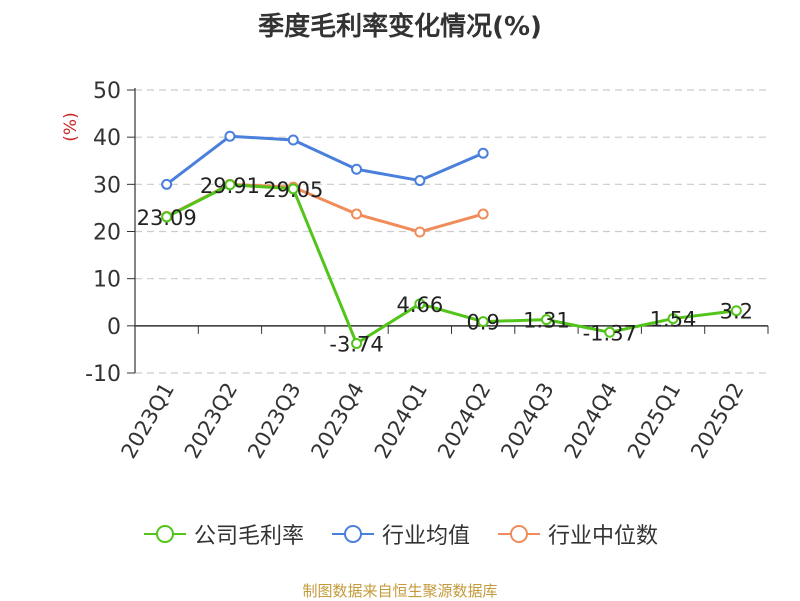 The width and height of the screenshot is (800, 601). I want to click on legend: 公司毛利率 行业均值 行业中位数, so click(400, 534).